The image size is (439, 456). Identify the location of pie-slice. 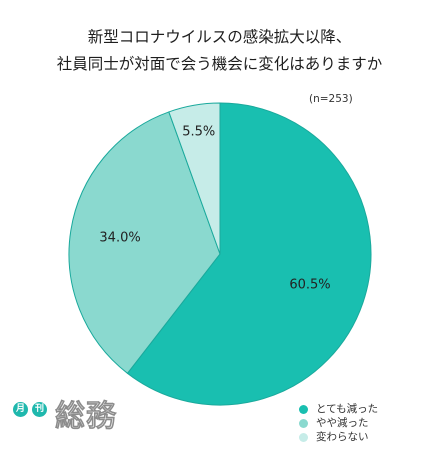
(194, 178).